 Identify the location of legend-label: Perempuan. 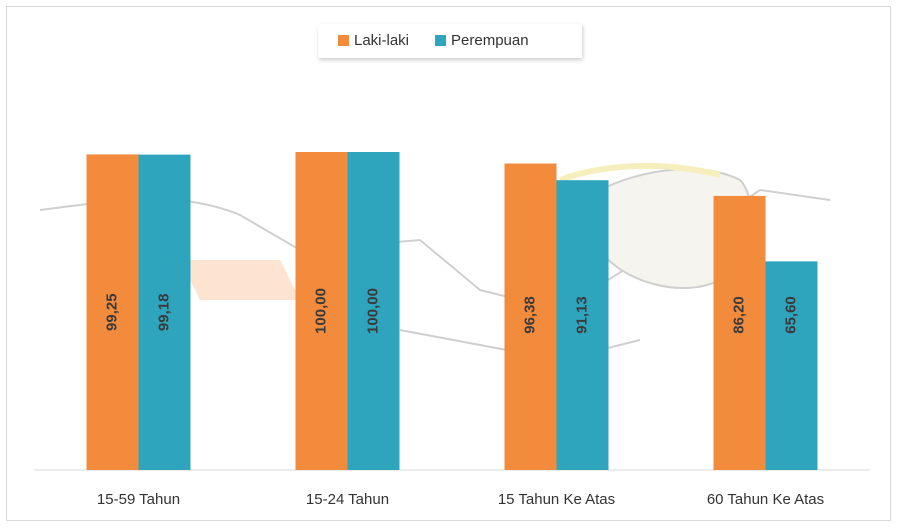
(490, 40).